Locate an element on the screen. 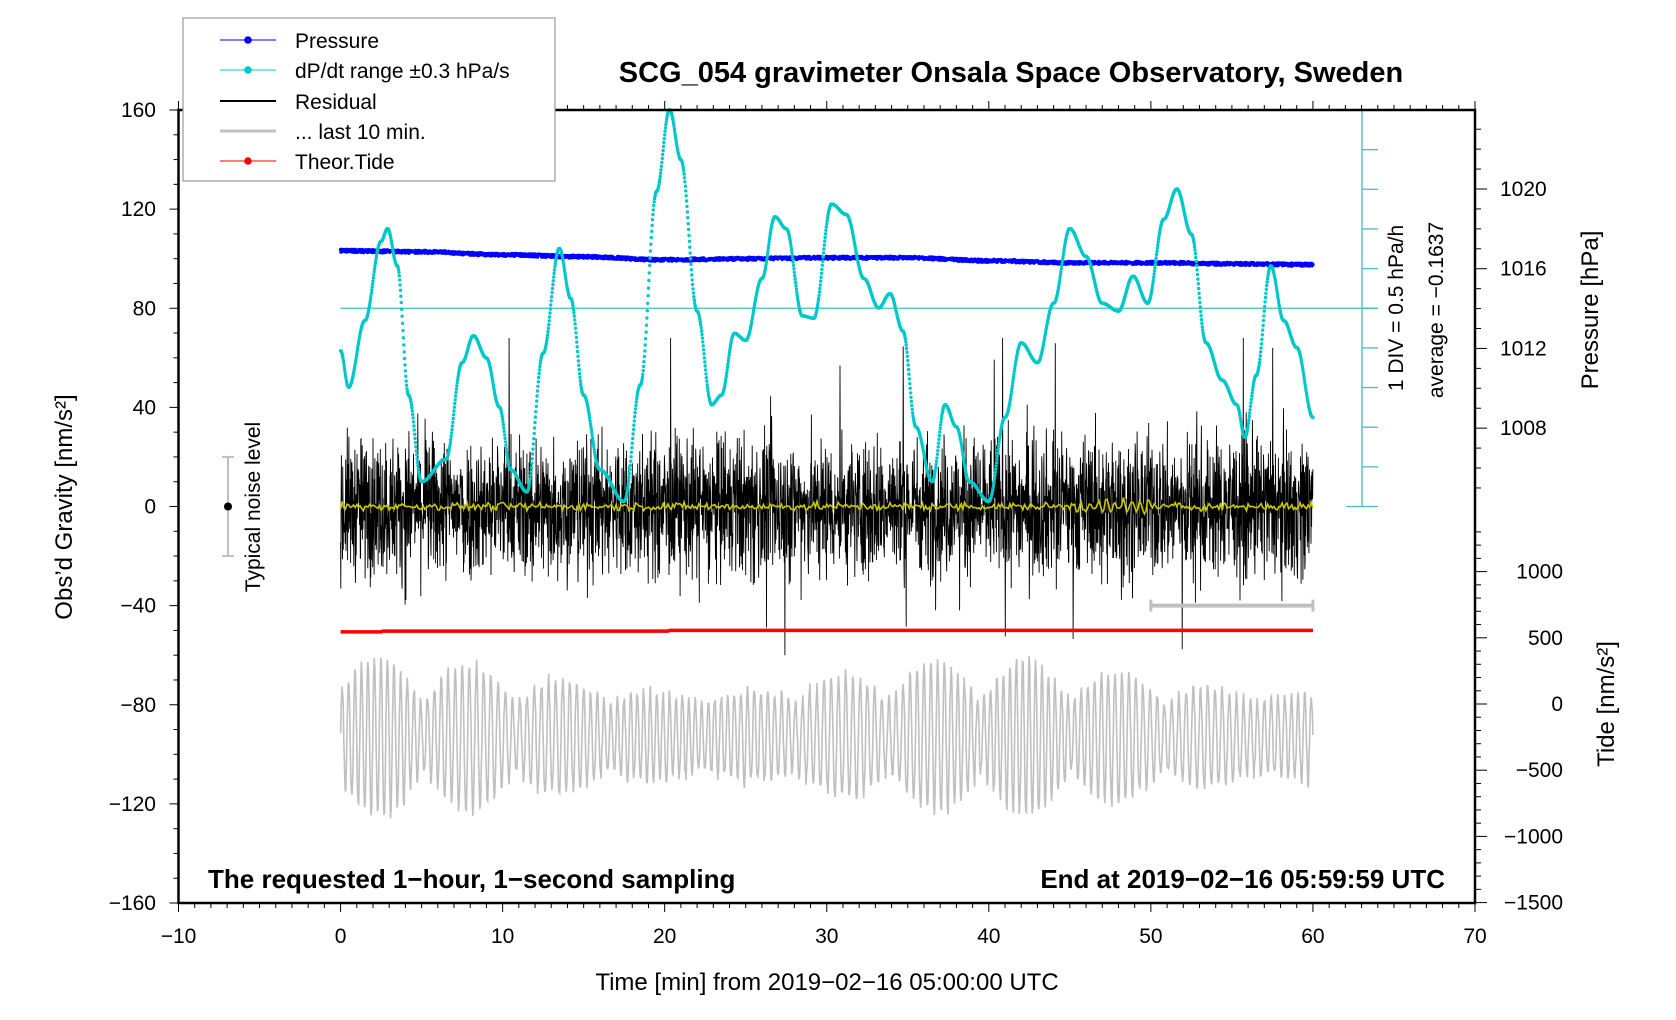  residual-smoothed-line is located at coordinates (826, 506).